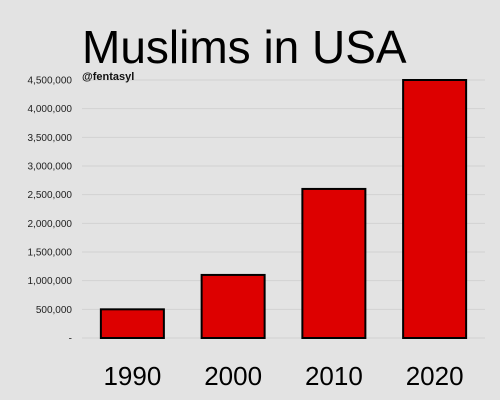 The image size is (500, 400). Describe the element at coordinates (50, 253) in the screenshot. I see `y-tick-label: 1,500,000` at that location.